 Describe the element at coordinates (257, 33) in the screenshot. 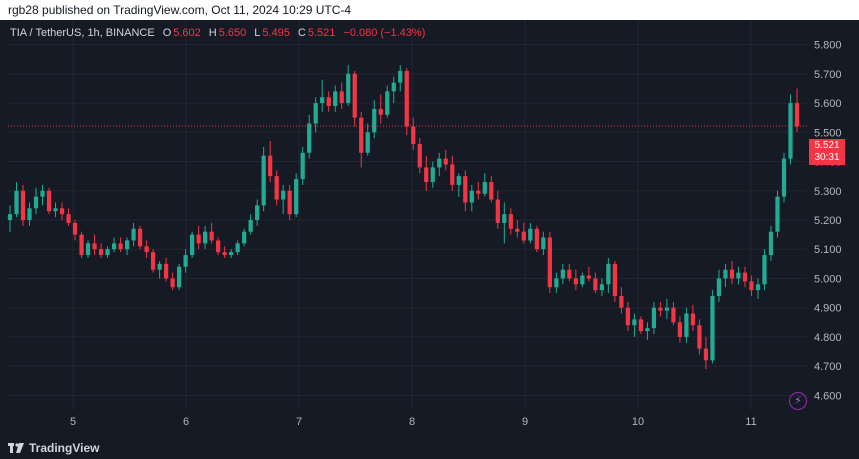

I see `low-label: L` at that location.